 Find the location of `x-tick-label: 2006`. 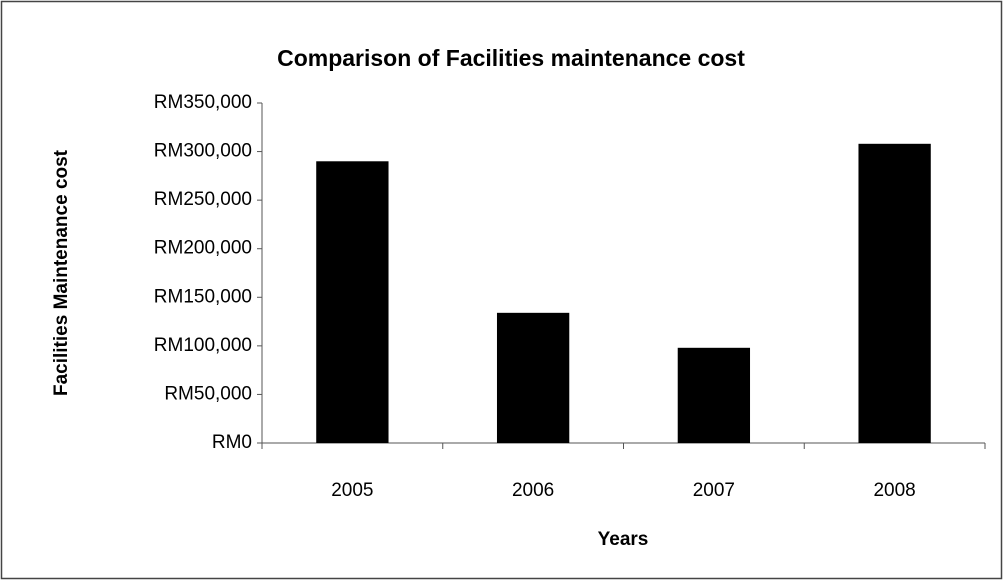

x-tick-label: 2006 is located at coordinates (533, 490).